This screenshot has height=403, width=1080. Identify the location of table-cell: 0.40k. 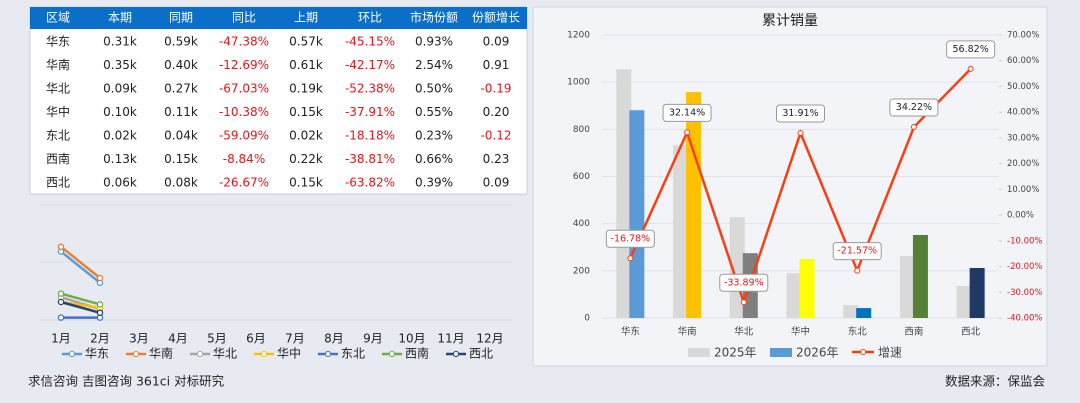
(181, 65).